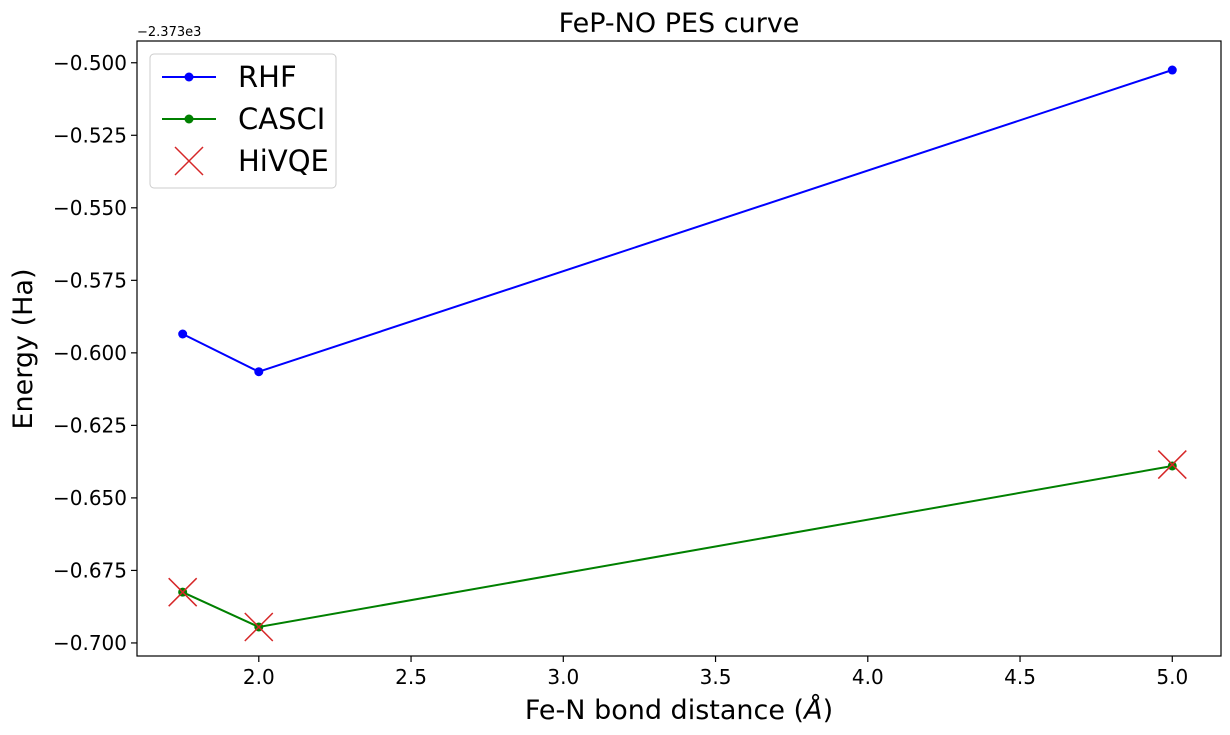 This screenshot has width=1230, height=735. What do you see at coordinates (90, 425) in the screenshot?
I see `y-tick-label: −0.625` at bounding box center [90, 425].